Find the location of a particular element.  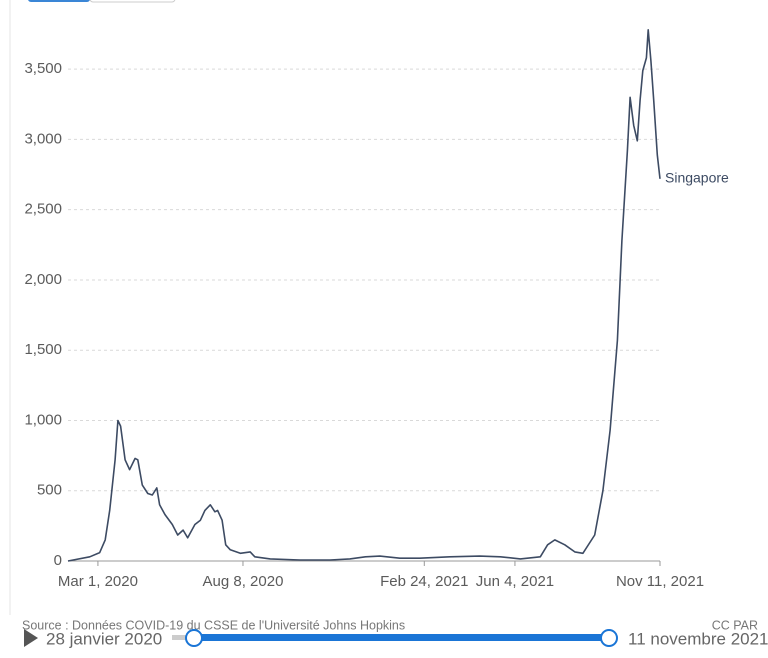

x-tick-label: Mar 1, 2020 is located at coordinates (98, 581).